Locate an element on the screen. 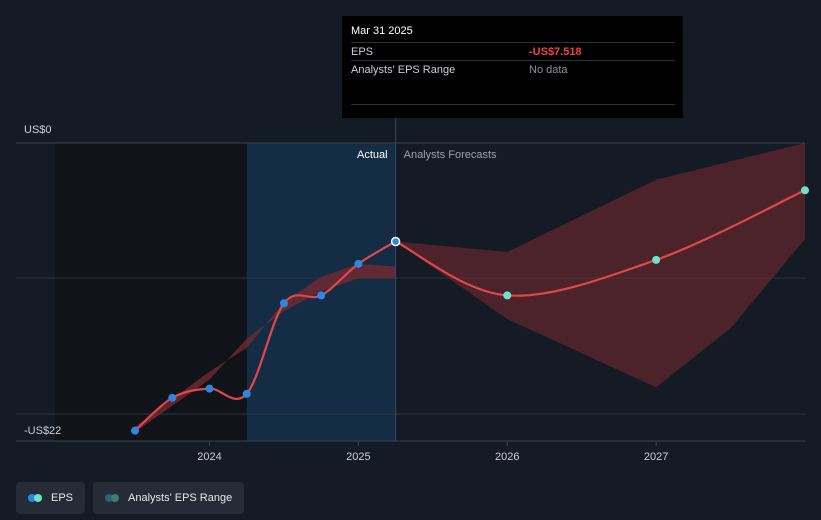 Image resolution: width=821 pixels, height=520 pixels. legend-eps-label: EPS is located at coordinates (62, 498).